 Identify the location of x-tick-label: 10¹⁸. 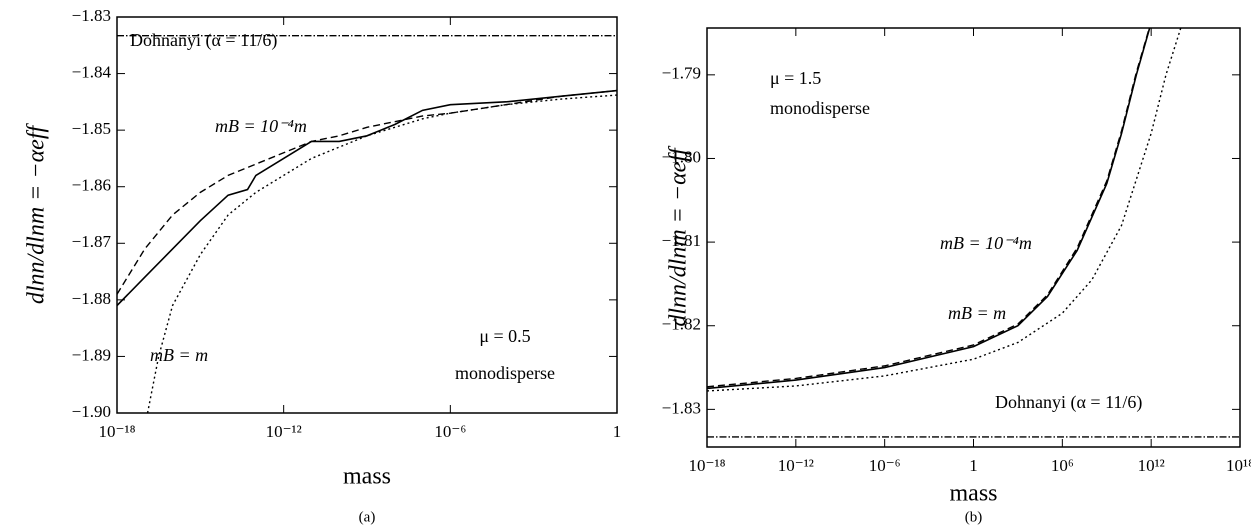
(1238, 465).